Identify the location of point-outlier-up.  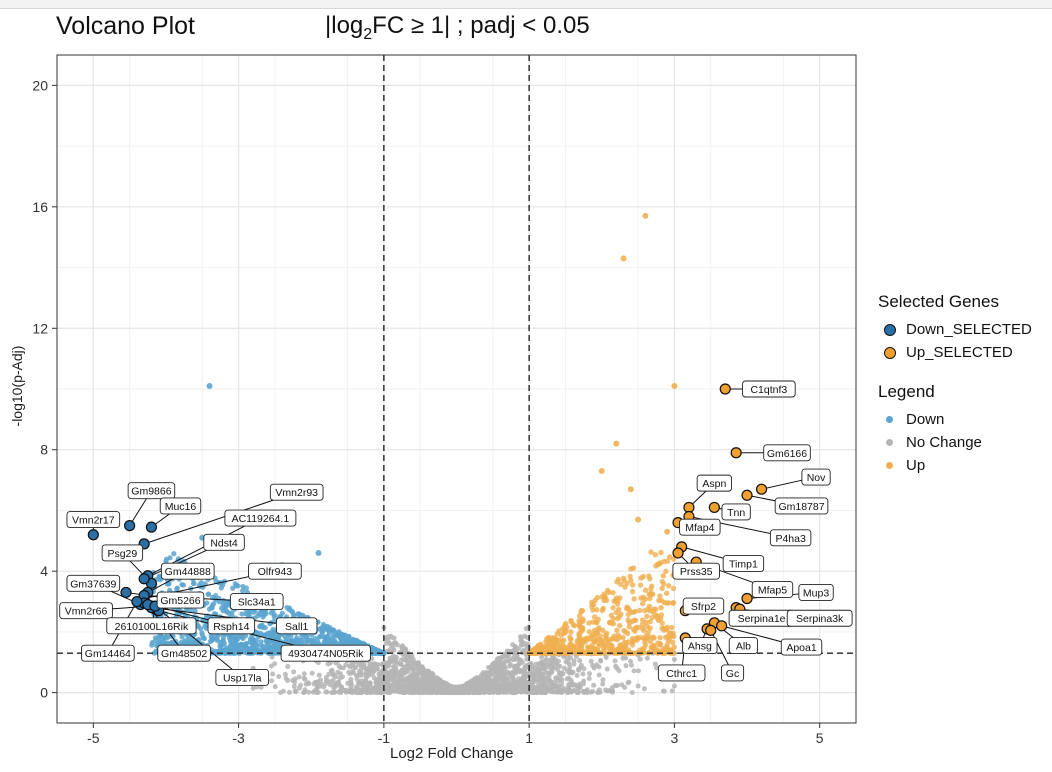
(638, 519).